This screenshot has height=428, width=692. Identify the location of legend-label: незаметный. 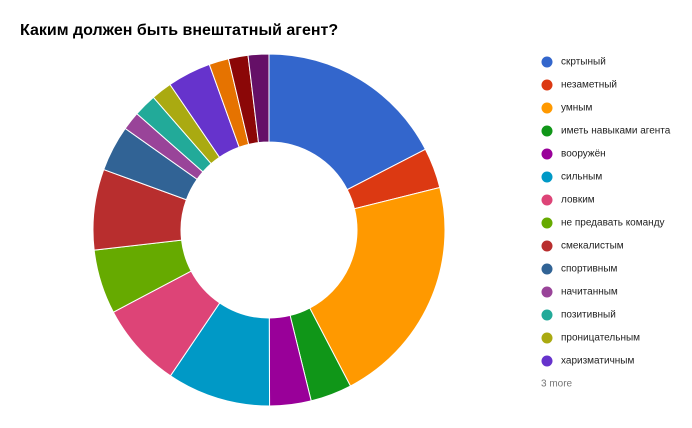
(589, 85).